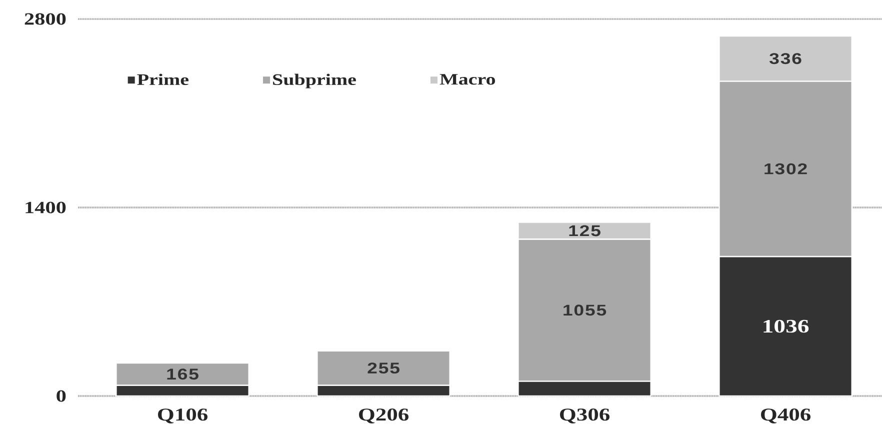 The height and width of the screenshot is (436, 882). Describe the element at coordinates (785, 168) in the screenshot. I see `data-label: 1302` at that location.